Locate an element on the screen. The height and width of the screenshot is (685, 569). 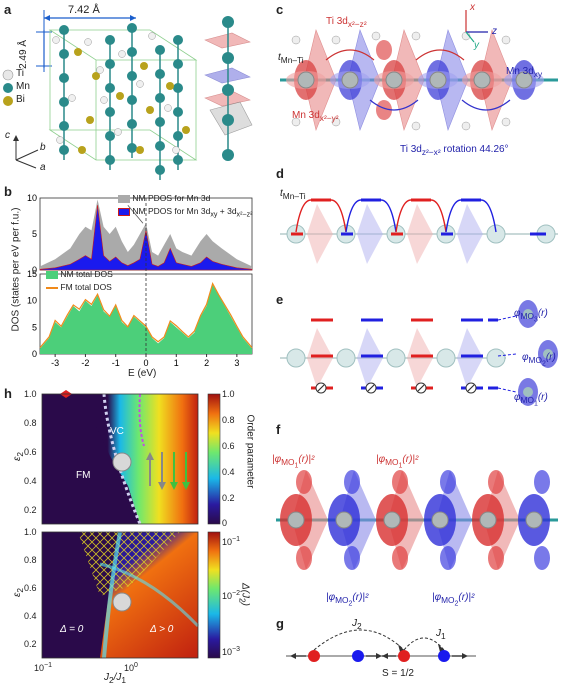
mn-left-label: Mn 3dx²−y² is located at coordinates (315, 116).